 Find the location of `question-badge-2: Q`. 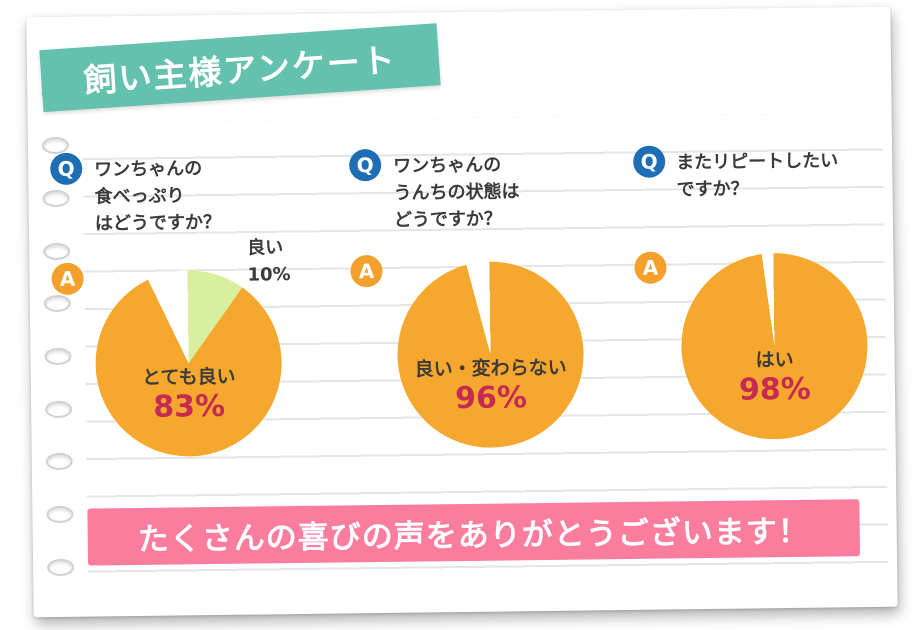

question-badge-2: Q is located at coordinates (365, 165).